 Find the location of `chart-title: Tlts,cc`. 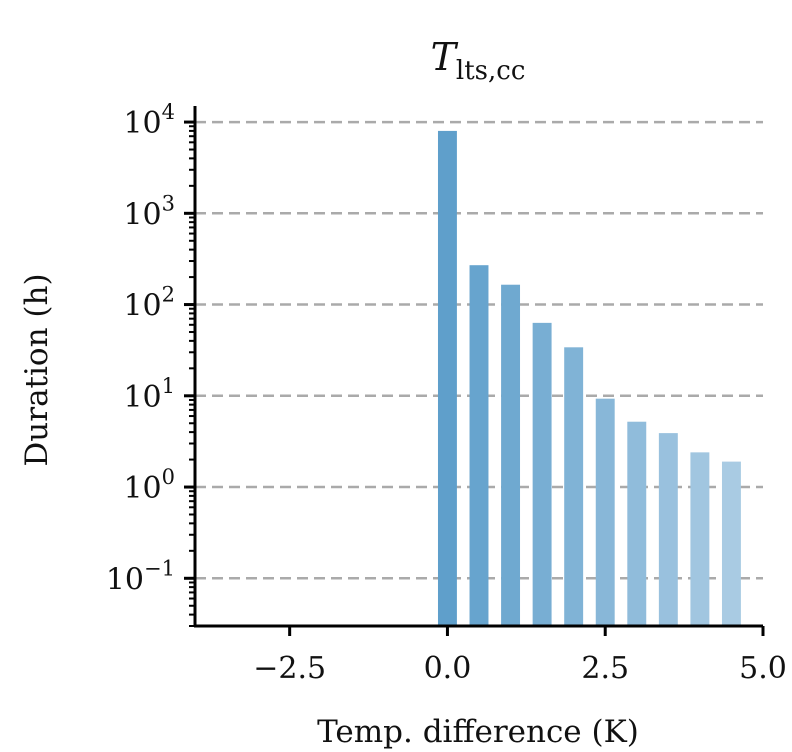

chart-title: Tlts,cc is located at coordinates (478, 60).